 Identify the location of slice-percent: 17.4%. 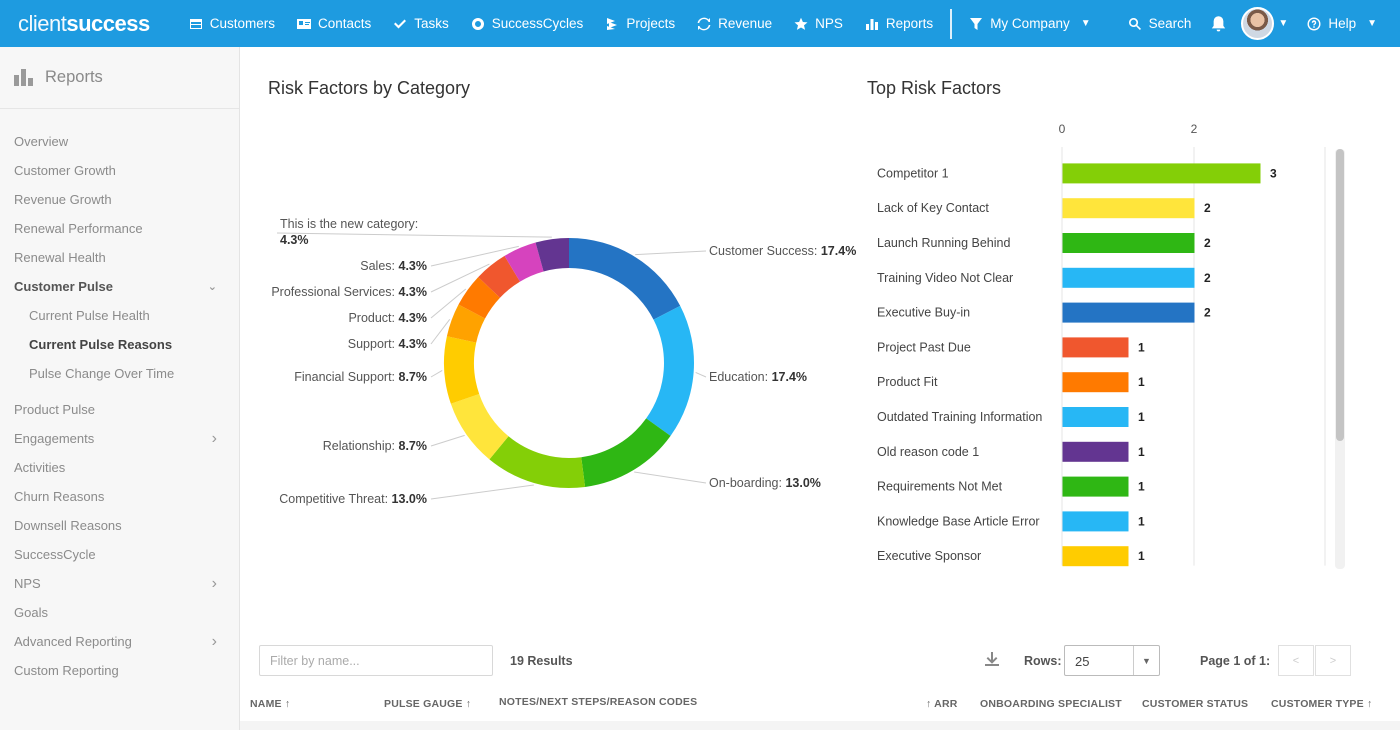
(838, 251).